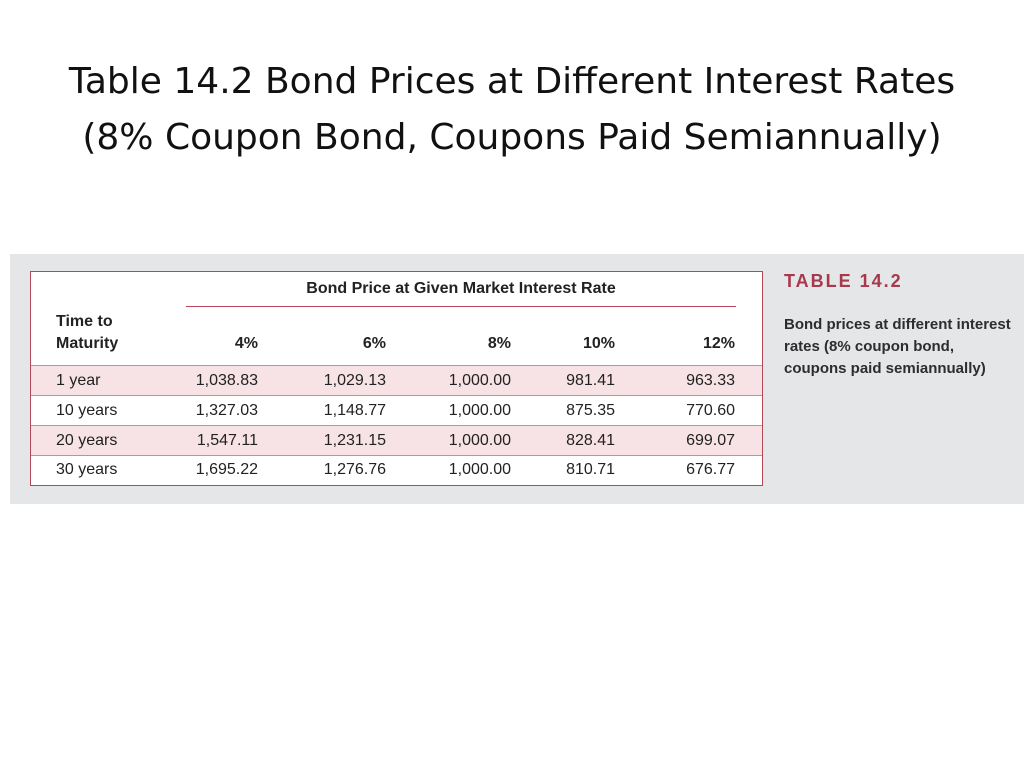  I want to click on maturity-cell: 10 years, so click(87, 410).